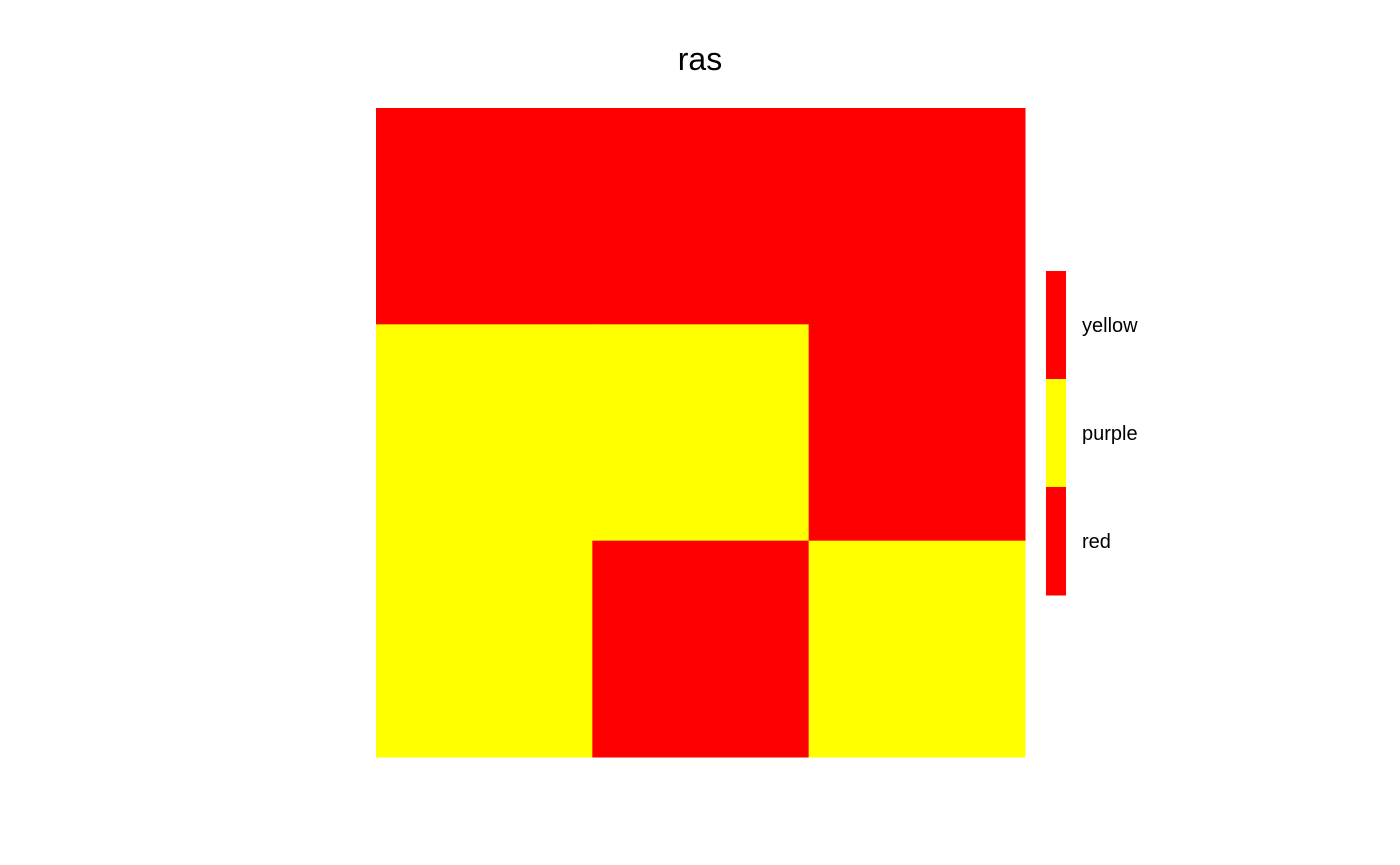 The height and width of the screenshot is (865, 1400). What do you see at coordinates (700, 59) in the screenshot?
I see `chart-title: ras` at bounding box center [700, 59].